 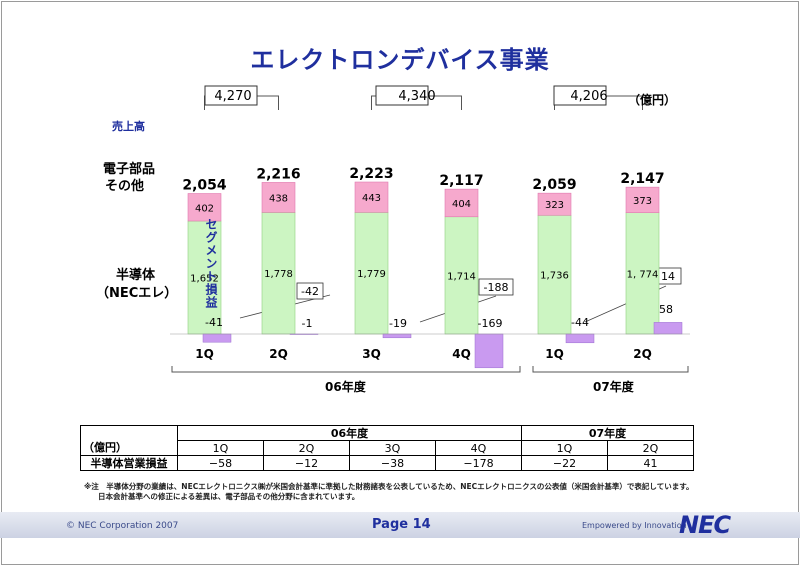 I want to click on total-label: 2,223, so click(x=371, y=174).